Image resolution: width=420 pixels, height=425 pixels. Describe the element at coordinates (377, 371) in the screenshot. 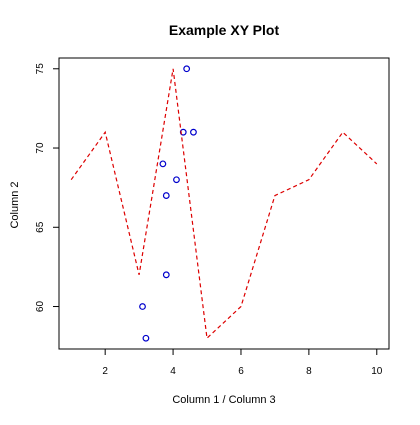

I see `x-tick-label: 10` at that location.